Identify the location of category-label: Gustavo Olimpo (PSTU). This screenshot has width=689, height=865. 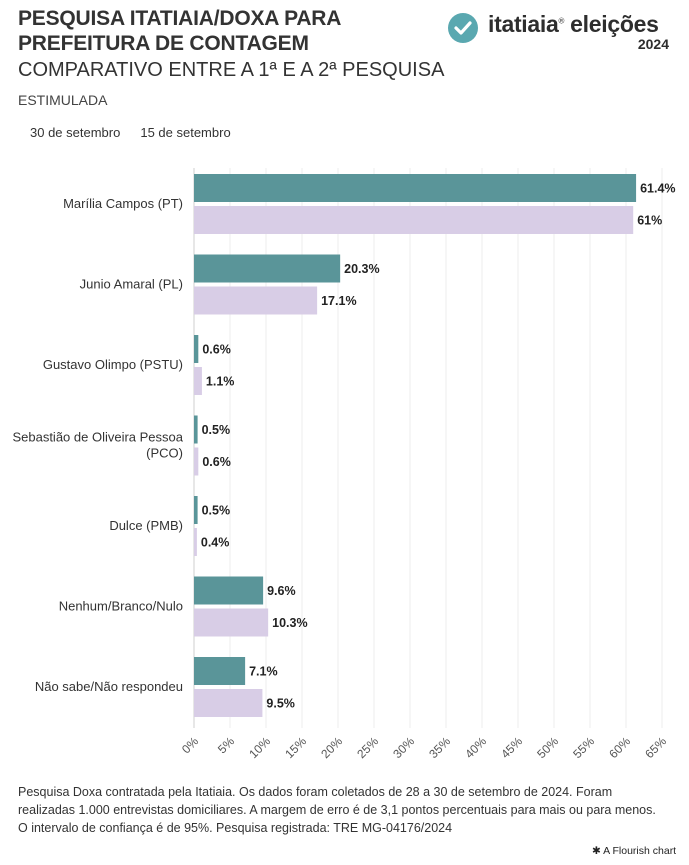
(113, 364).